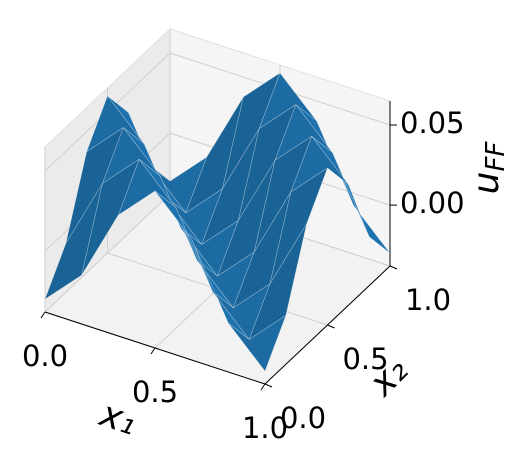 The width and height of the screenshot is (517, 458). Describe the element at coordinates (155, 392) in the screenshot. I see `x-tick-label: 0.5` at that location.